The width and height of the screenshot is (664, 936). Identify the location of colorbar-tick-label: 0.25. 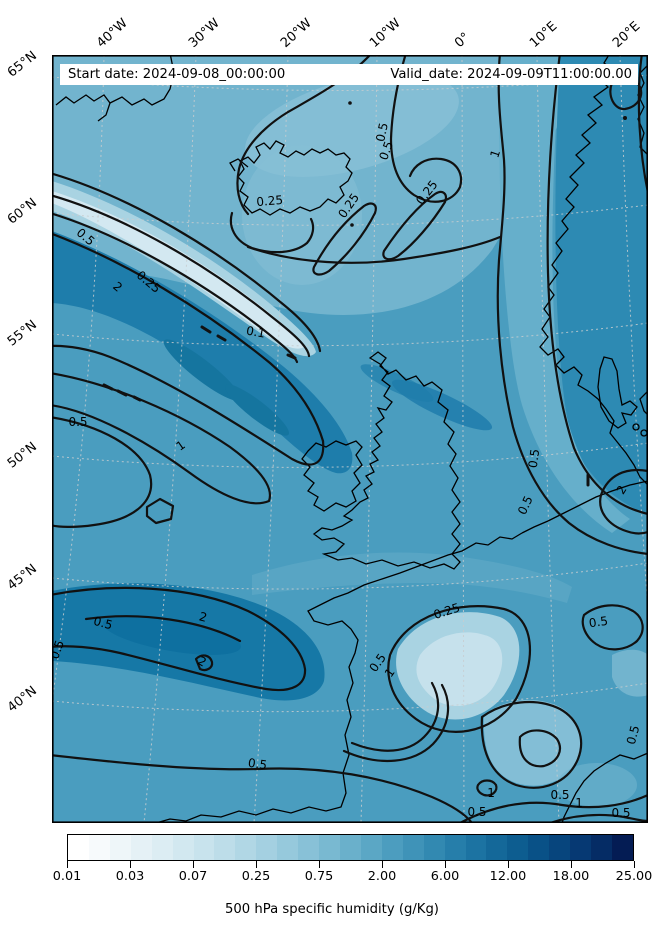
(256, 876).